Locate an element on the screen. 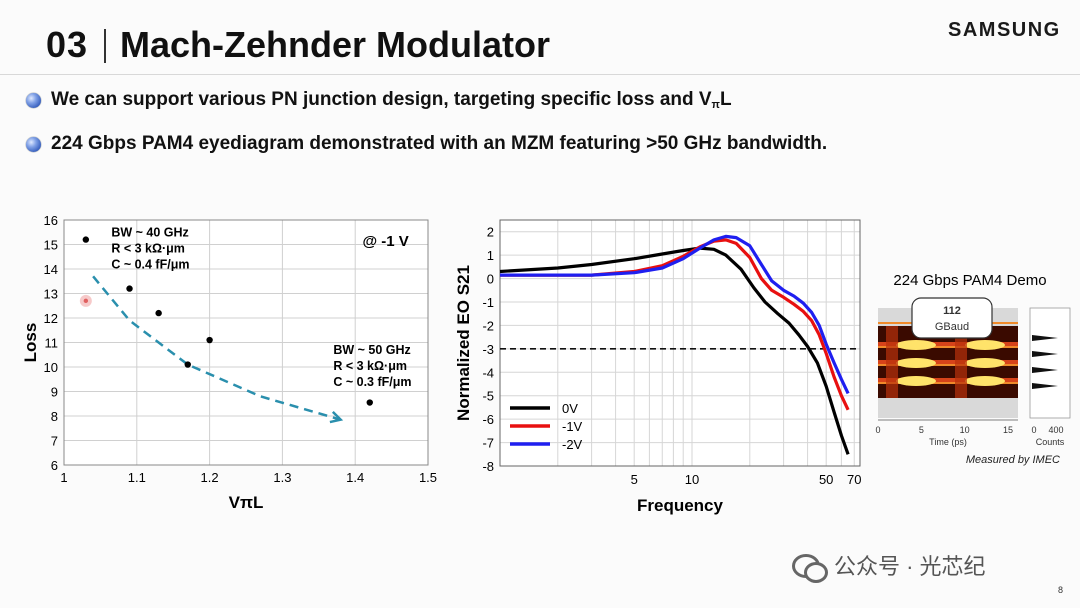 The height and width of the screenshot is (608, 1080). page-title: Mach-Zehnder Modulator is located at coordinates (335, 44).